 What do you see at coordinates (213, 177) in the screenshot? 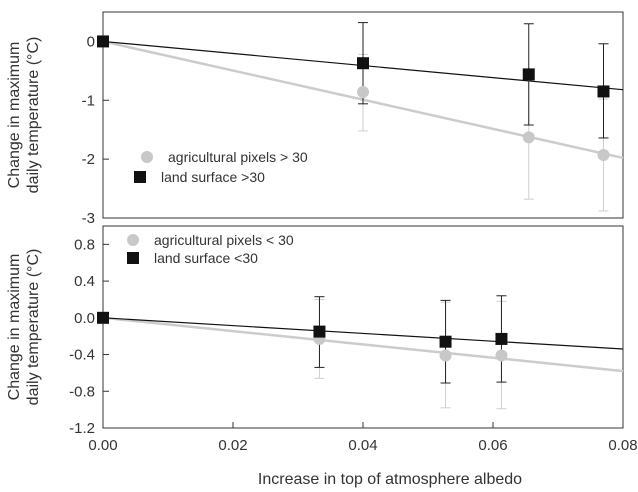
I see `legend-label: land surface >30` at bounding box center [213, 177].